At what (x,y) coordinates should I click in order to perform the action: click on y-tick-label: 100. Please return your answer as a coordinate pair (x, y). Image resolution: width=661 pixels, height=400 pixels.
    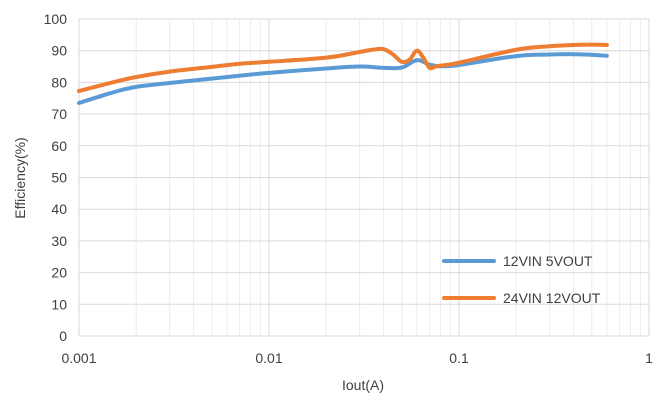
    Looking at the image, I should click on (56, 19).